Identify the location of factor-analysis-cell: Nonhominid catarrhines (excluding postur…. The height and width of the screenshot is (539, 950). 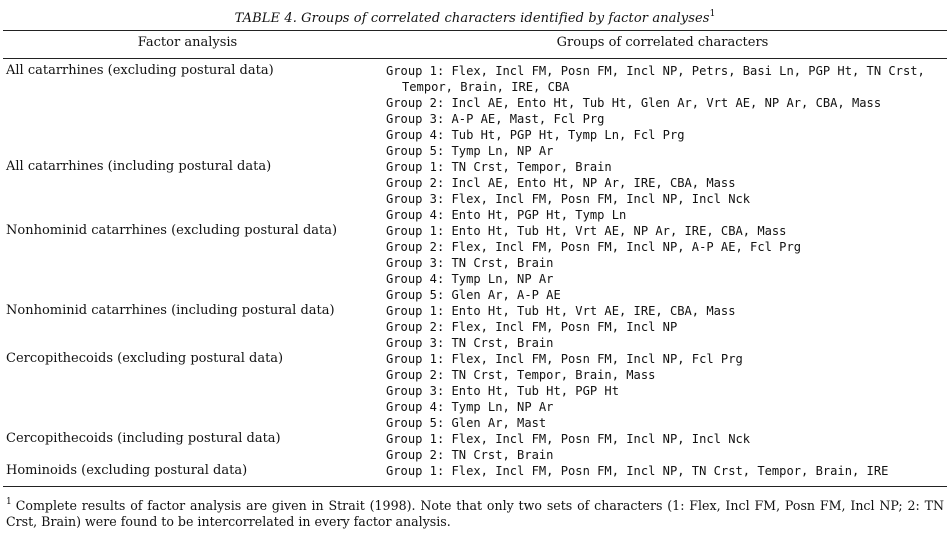
(172, 230).